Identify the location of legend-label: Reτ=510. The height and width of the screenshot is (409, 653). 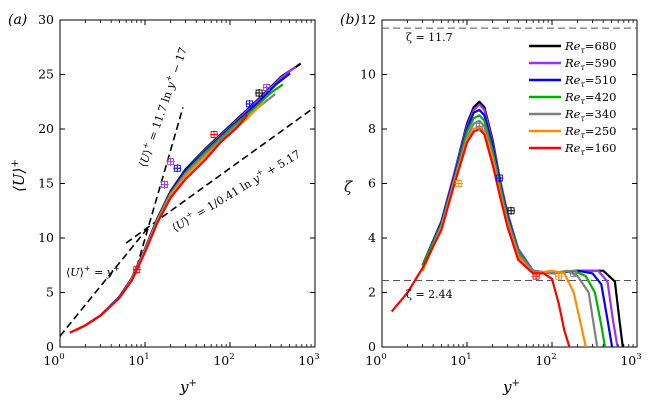
(590, 81).